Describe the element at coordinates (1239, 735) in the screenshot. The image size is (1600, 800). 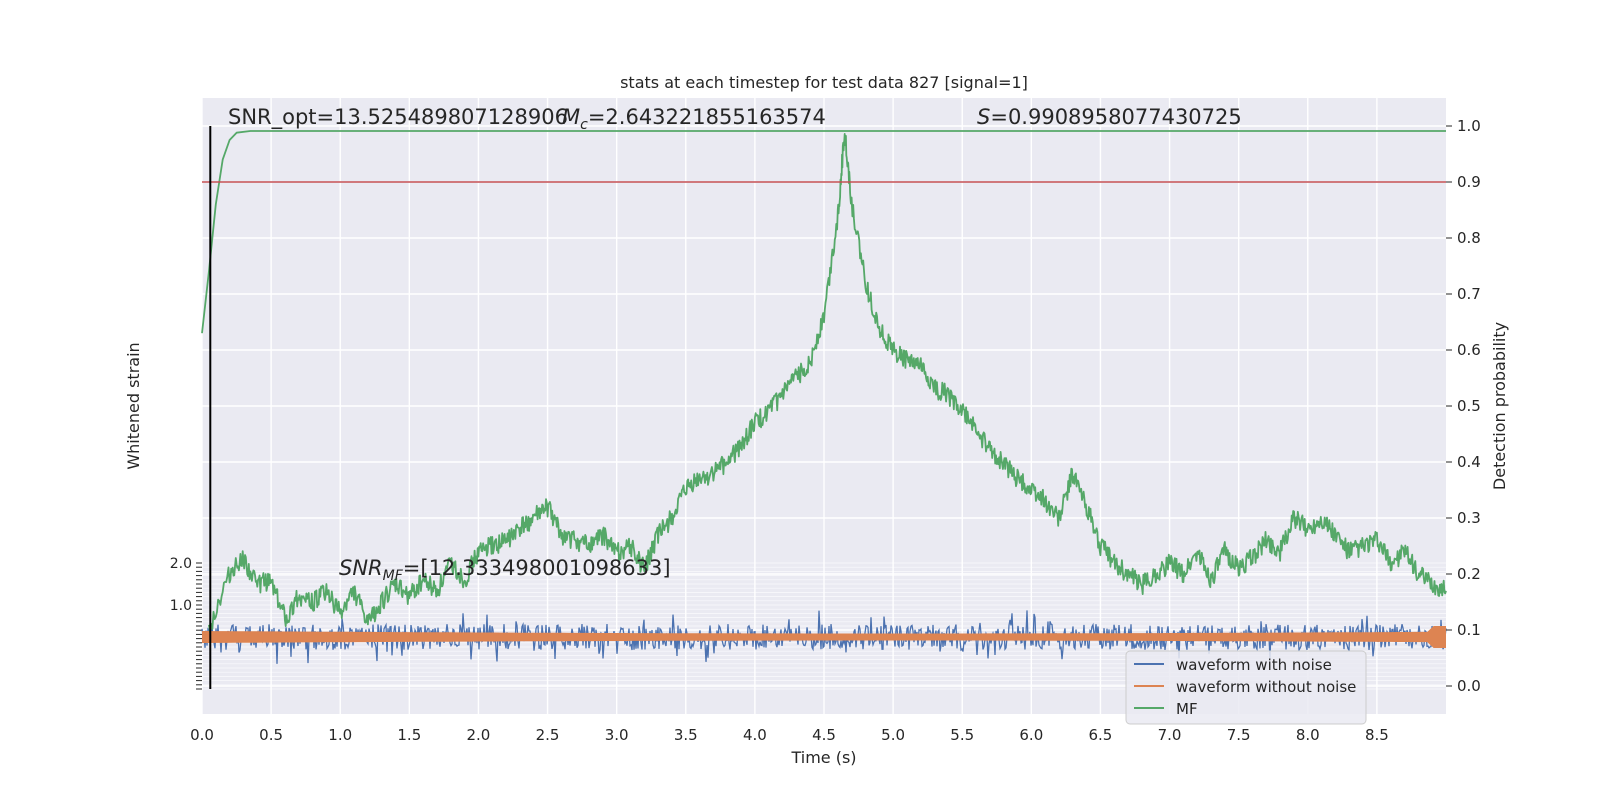
I see `x-tick-label: 7.5` at that location.